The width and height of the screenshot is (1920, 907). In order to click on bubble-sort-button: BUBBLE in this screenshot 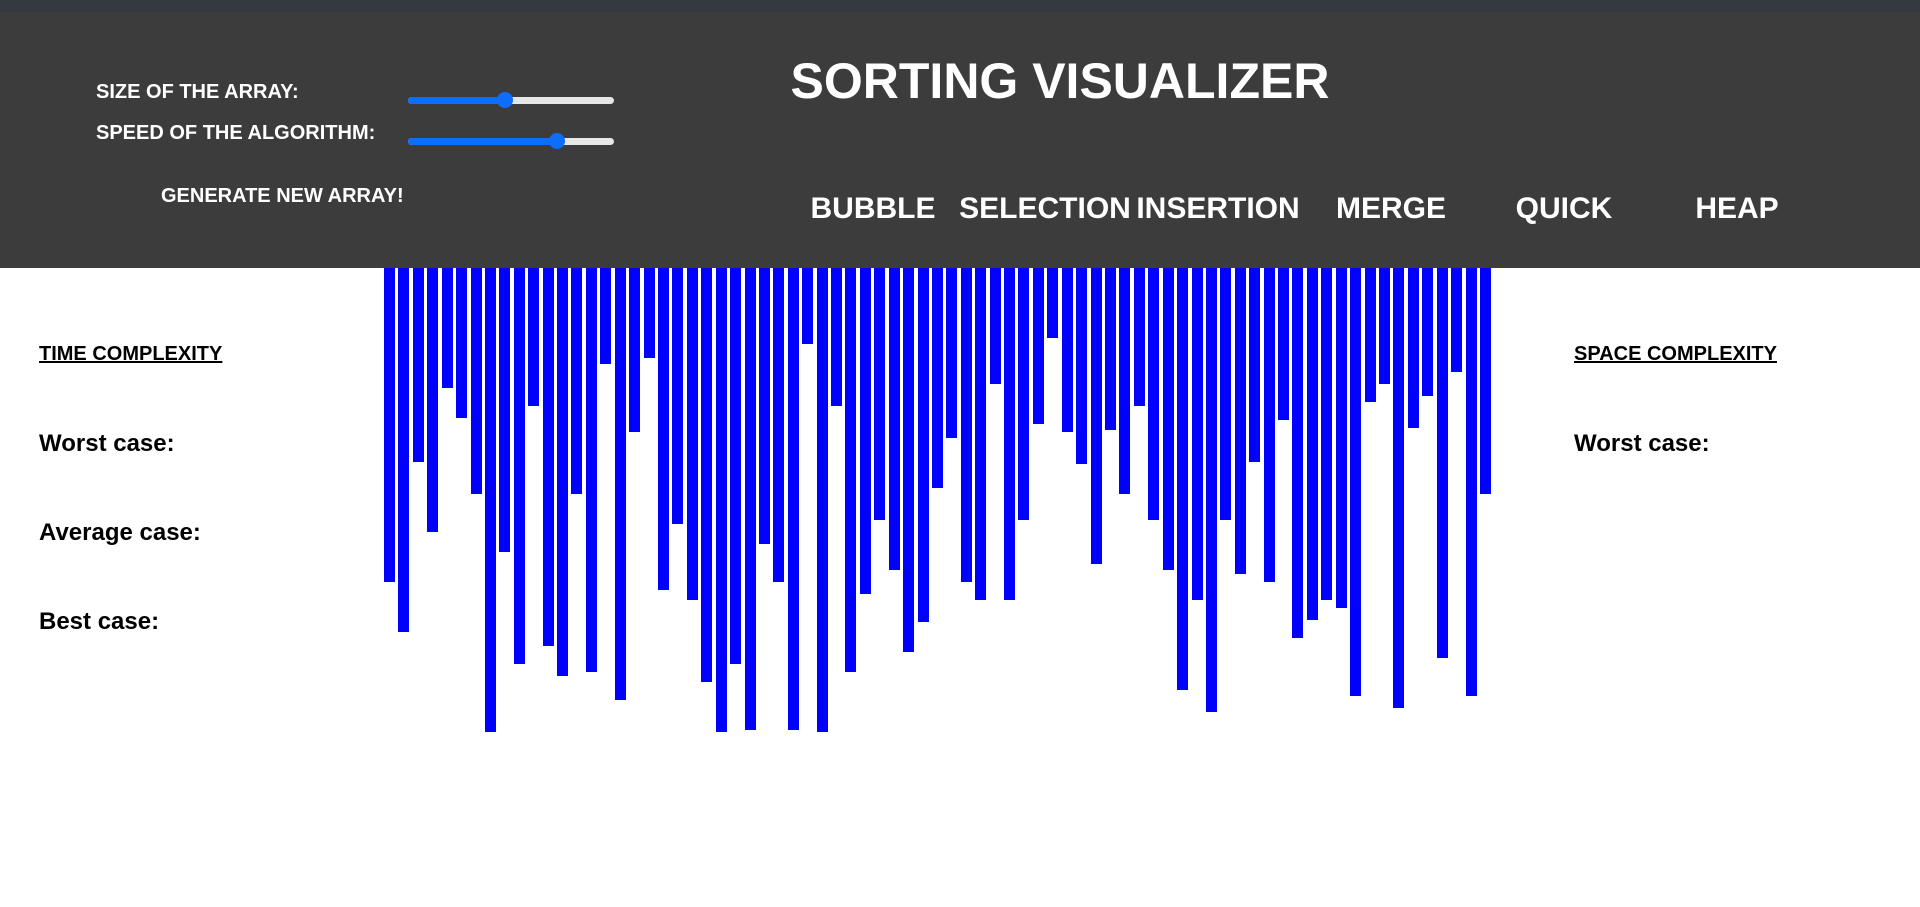, I will do `click(873, 208)`.